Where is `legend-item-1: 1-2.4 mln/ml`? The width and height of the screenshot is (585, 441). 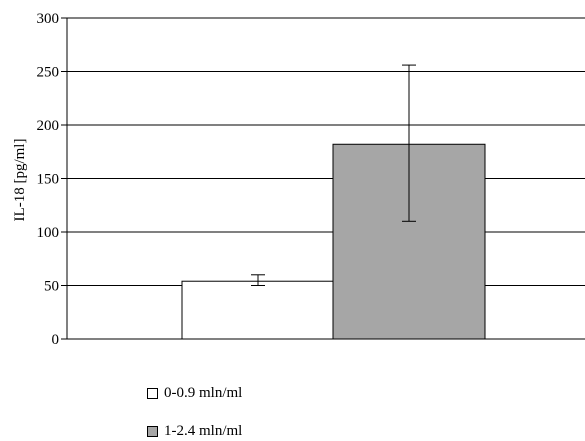
legend-item-1: 1-2.4 mln/ml is located at coordinates (194, 431).